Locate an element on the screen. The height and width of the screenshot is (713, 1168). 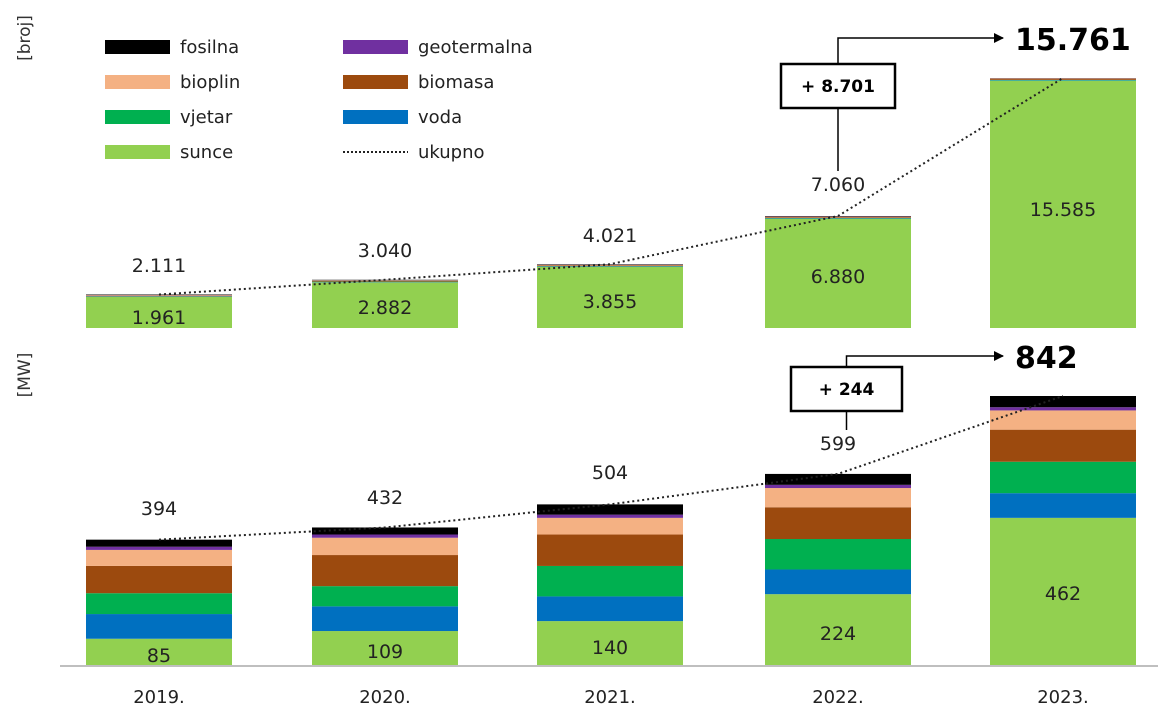
top-total-label-1: 3.040 is located at coordinates (385, 251).